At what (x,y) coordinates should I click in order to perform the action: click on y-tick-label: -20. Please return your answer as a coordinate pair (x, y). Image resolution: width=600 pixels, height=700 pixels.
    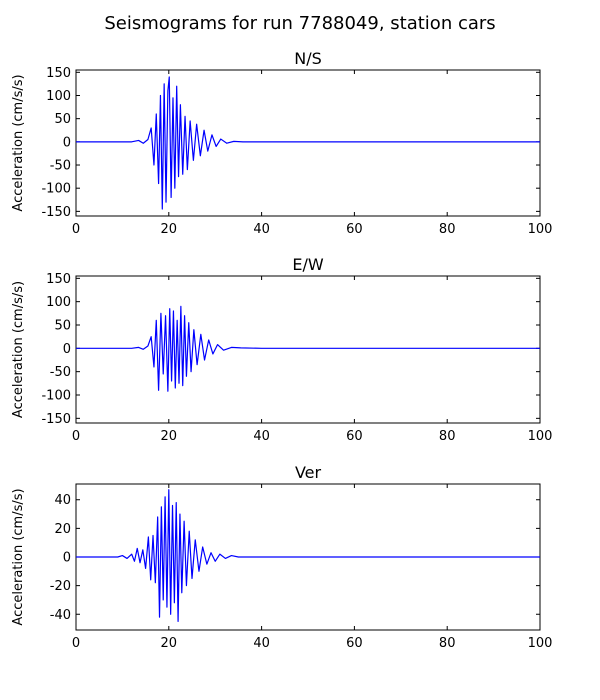
    Looking at the image, I should click on (60, 586).